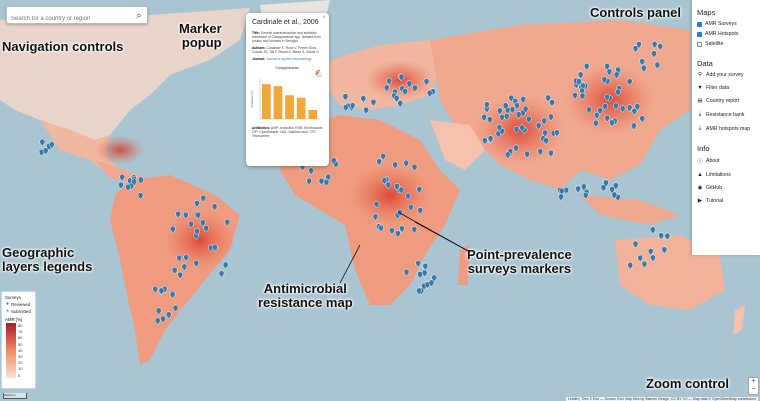 This screenshot has height=401, width=760. What do you see at coordinates (728, 201) in the screenshot?
I see `info-item-tutorial: ▶ Tutorial` at bounding box center [728, 201].